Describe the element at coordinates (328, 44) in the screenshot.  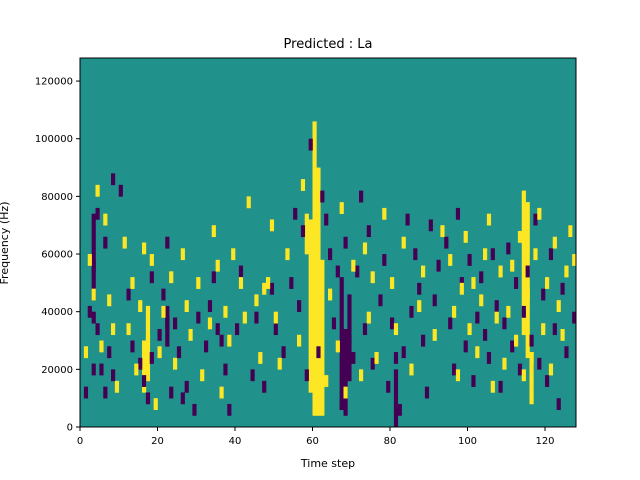
I see `chart-title: Predicted : La` at that location.